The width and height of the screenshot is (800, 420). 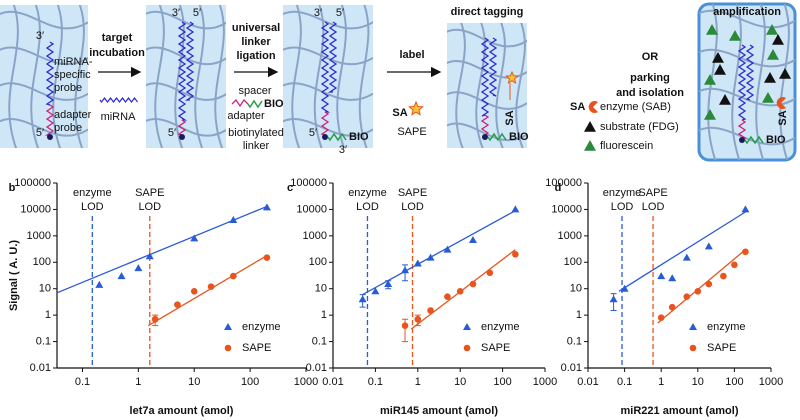 What do you see at coordinates (39, 236) in the screenshot?
I see `y-tick-label: 1000` at bounding box center [39, 236].